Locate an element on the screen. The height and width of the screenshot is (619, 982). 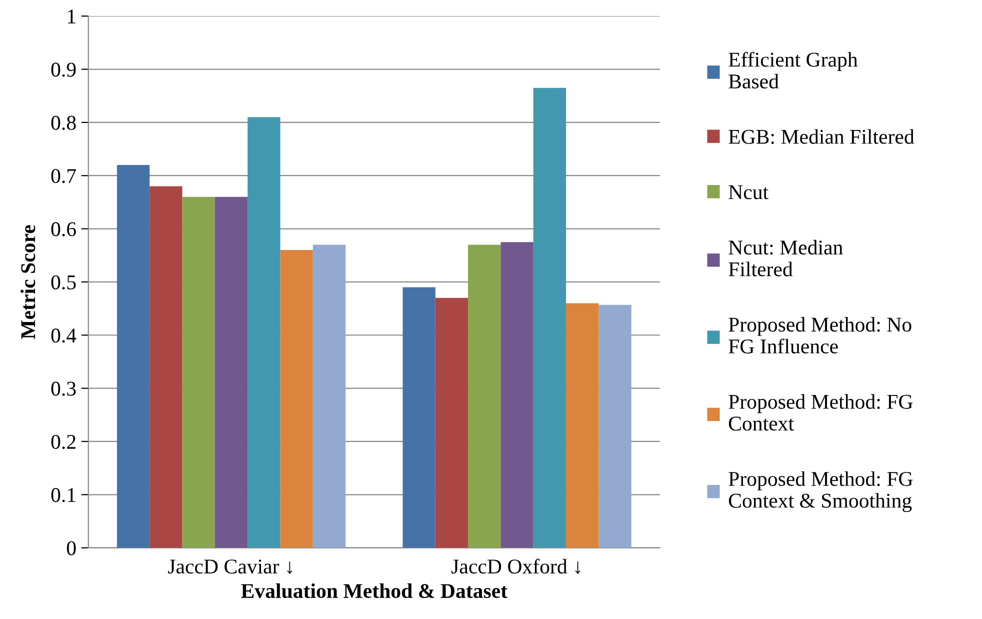
y-tick-label: 0.4 is located at coordinates (63, 335).